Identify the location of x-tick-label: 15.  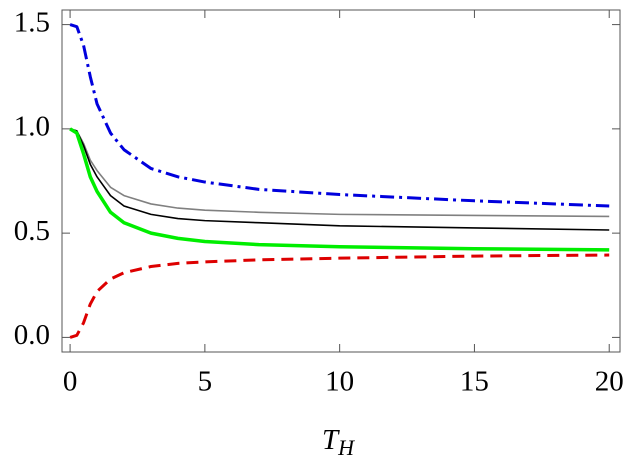
(474, 382).